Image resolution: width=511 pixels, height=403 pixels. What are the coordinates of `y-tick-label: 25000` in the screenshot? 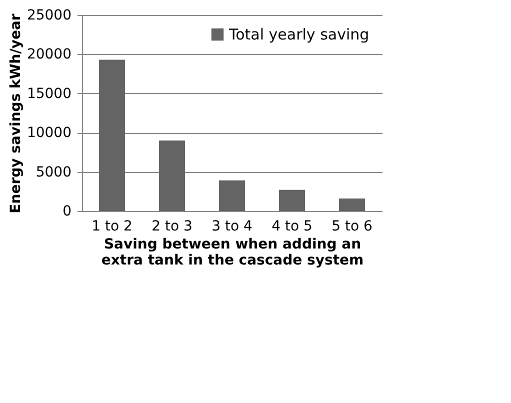 It's located at (49, 16).